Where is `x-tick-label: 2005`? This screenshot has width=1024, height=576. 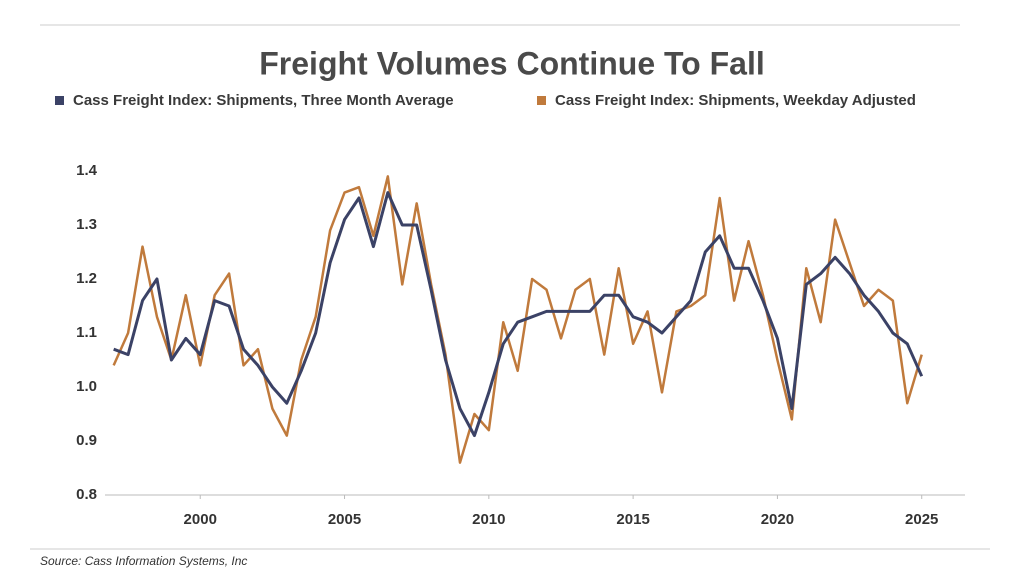 x-tick-label: 2005 is located at coordinates (344, 519).